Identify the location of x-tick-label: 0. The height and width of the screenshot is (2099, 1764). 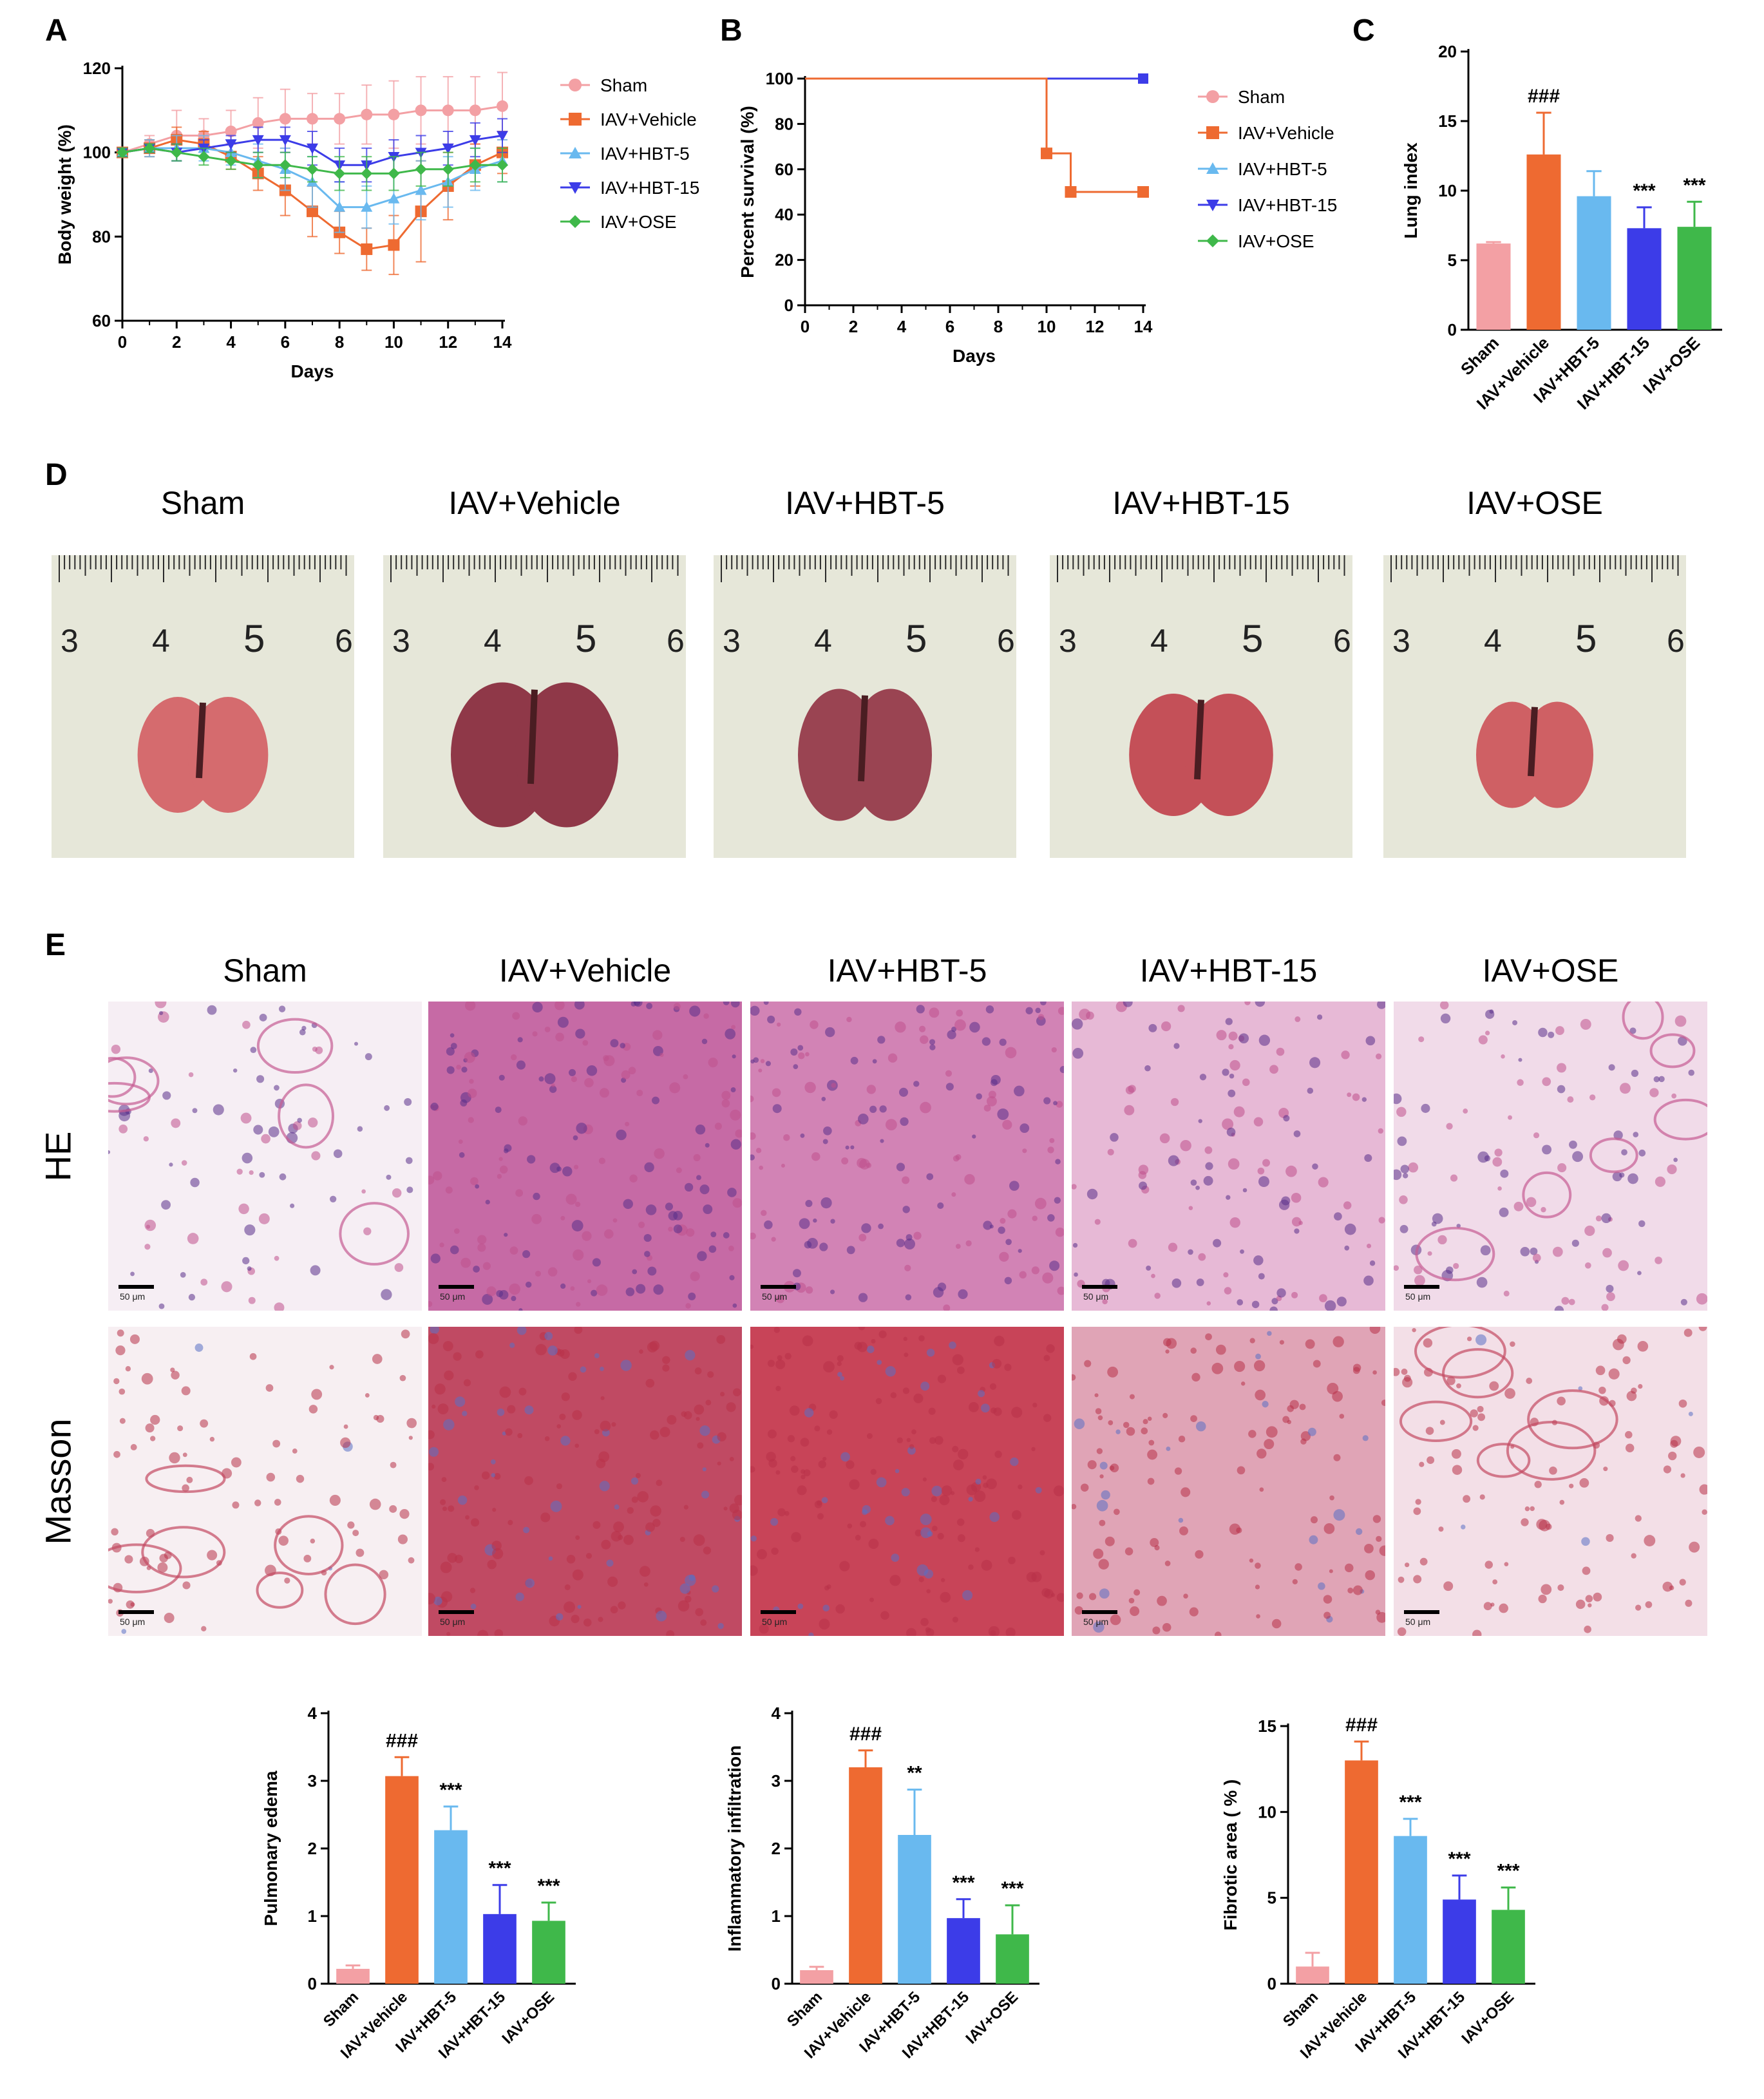
(122, 342).